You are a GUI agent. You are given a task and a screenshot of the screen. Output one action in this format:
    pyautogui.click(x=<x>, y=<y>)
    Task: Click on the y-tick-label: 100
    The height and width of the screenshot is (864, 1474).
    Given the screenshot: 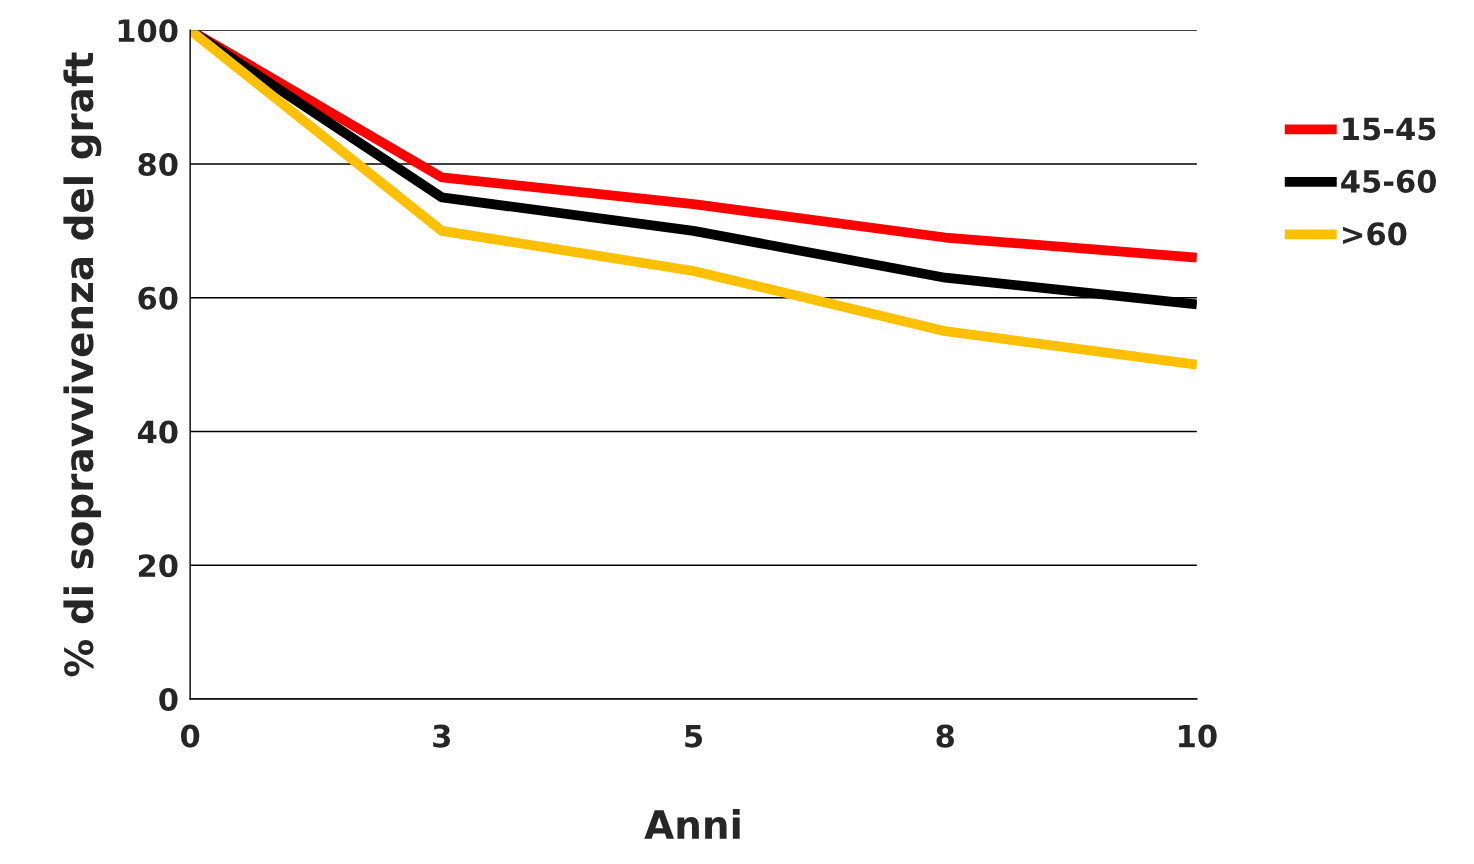 What is the action you would take?
    pyautogui.click(x=148, y=31)
    